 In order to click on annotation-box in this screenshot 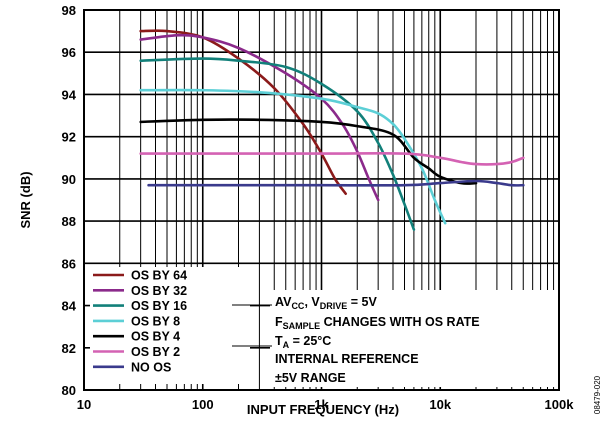, I will do `click(414, 338)`.